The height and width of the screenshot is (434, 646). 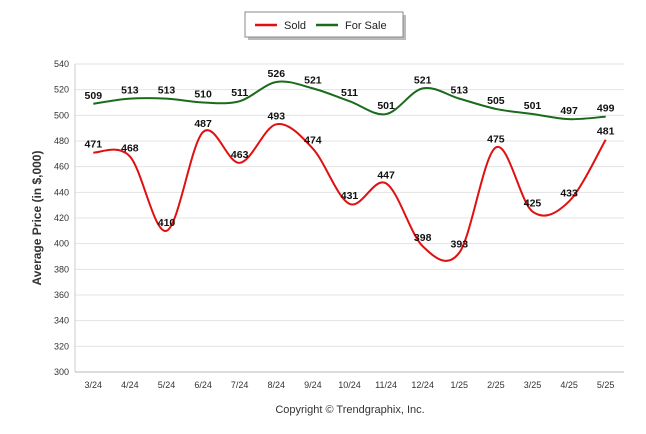 What do you see at coordinates (496, 101) in the screenshot?
I see `data-label-for-sale: 505` at bounding box center [496, 101].